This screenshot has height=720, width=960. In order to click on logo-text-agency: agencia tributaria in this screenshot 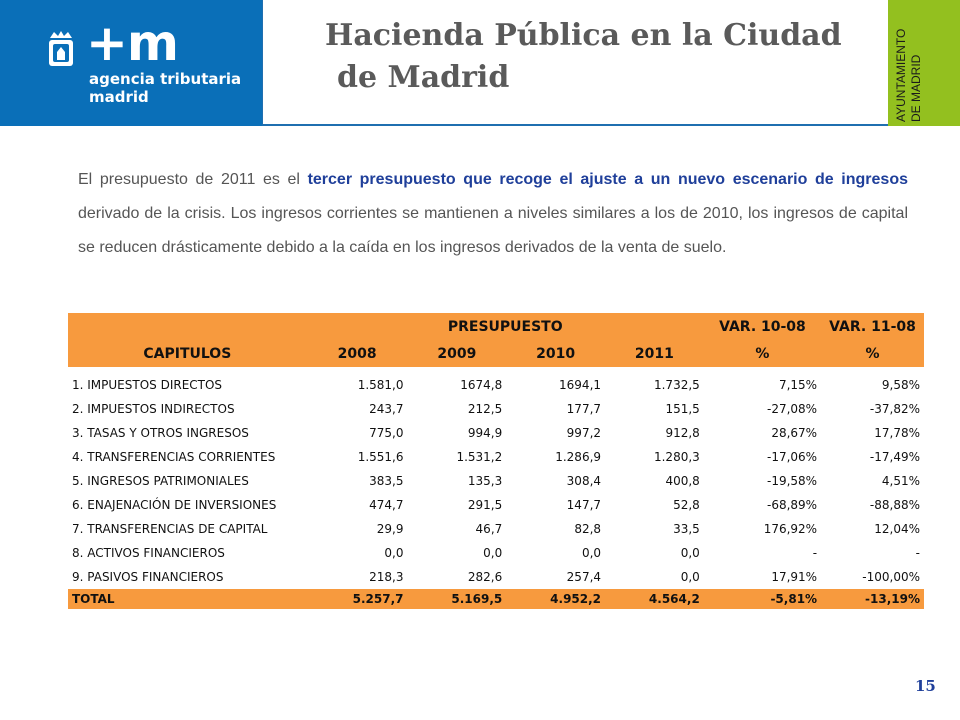, I will do `click(165, 79)`.